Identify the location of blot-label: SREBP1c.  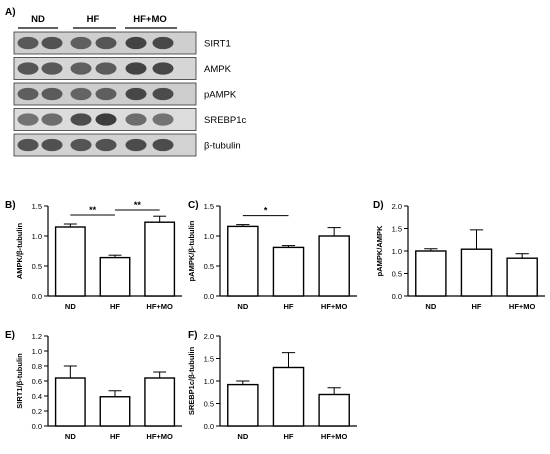
(225, 120).